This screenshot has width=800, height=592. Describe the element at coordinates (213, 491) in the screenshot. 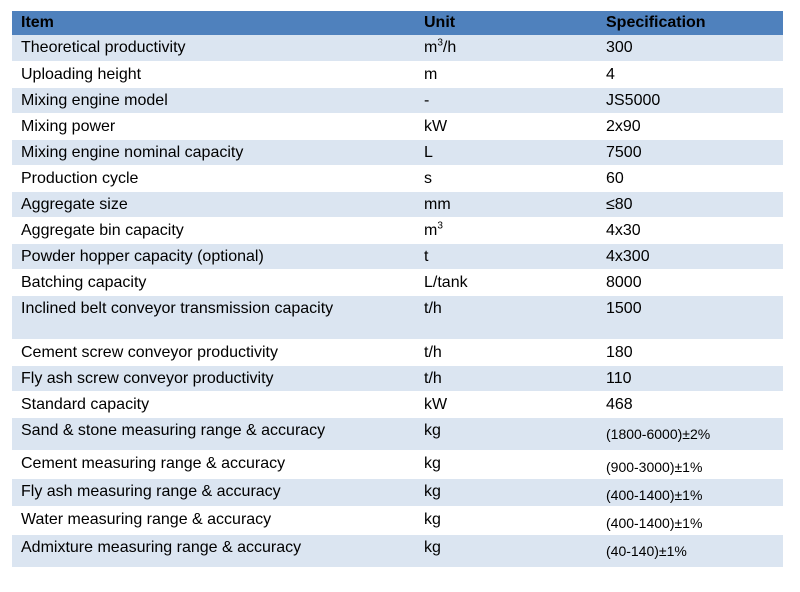

I see `cell-item: Fly ash measuring range & accuracy` at that location.